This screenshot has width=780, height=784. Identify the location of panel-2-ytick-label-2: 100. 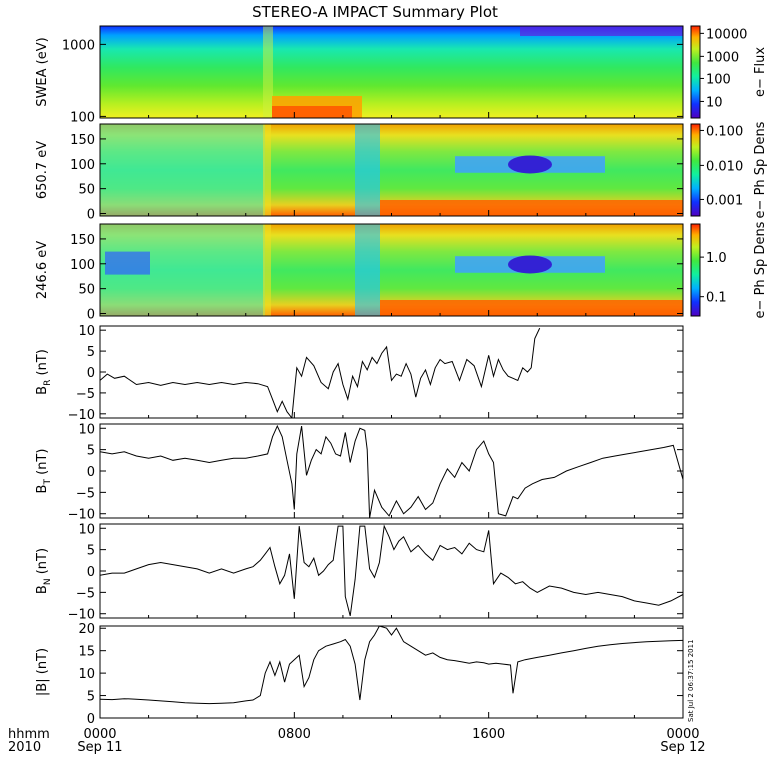
(82, 265).